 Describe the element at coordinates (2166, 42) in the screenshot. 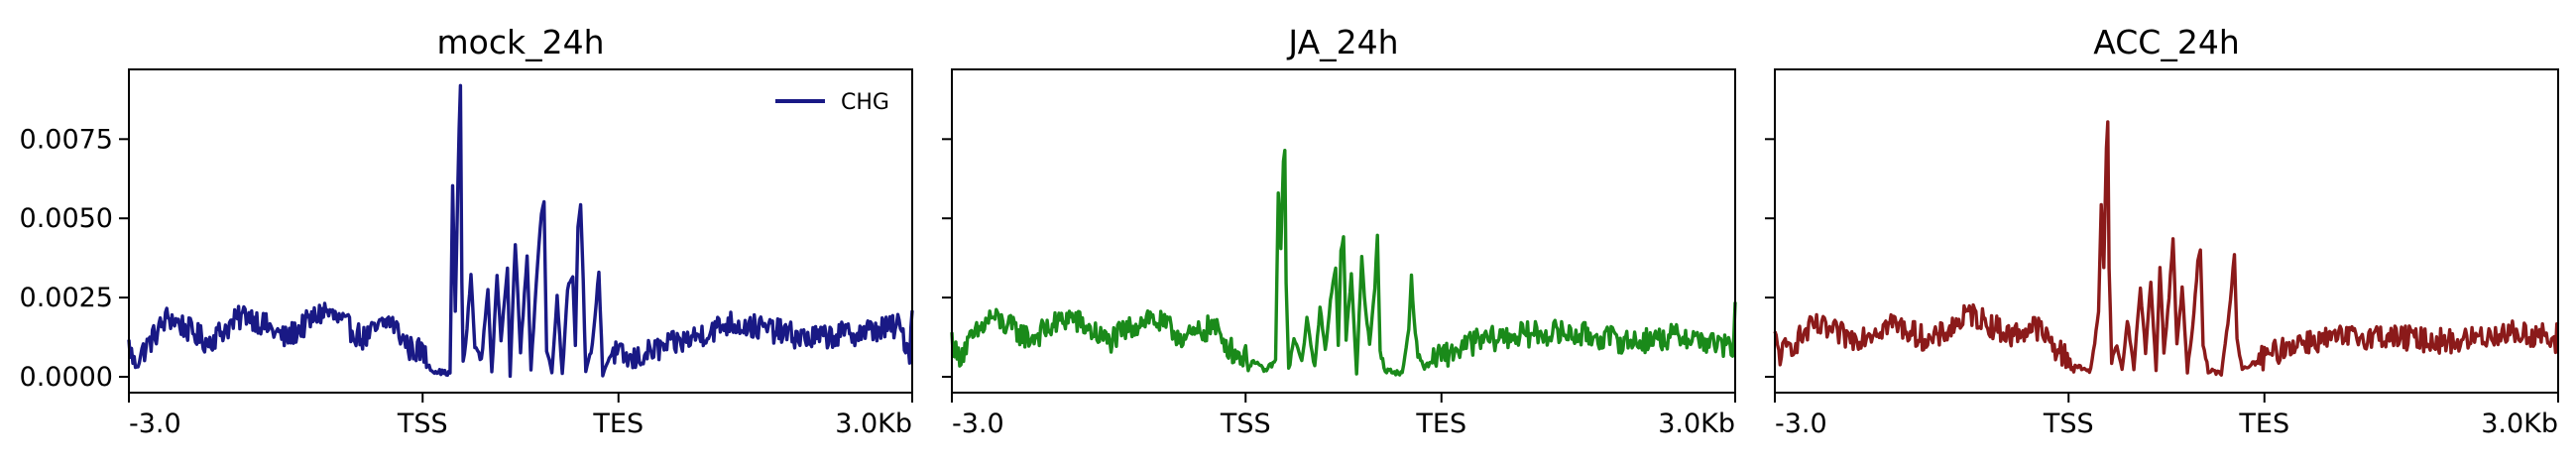

I see `panel-title: ACC_24h` at that location.